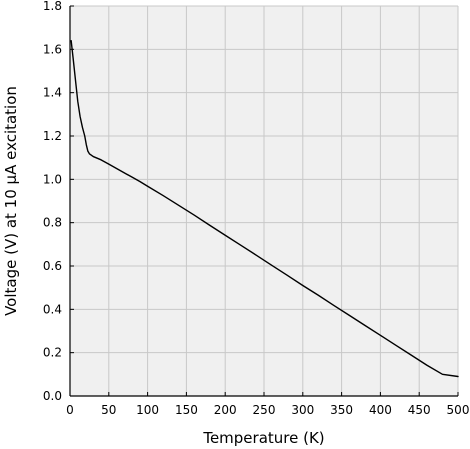 The height and width of the screenshot is (449, 470). What do you see at coordinates (52, 93) in the screenshot?
I see `y-tick-label-7: 1.4` at bounding box center [52, 93].